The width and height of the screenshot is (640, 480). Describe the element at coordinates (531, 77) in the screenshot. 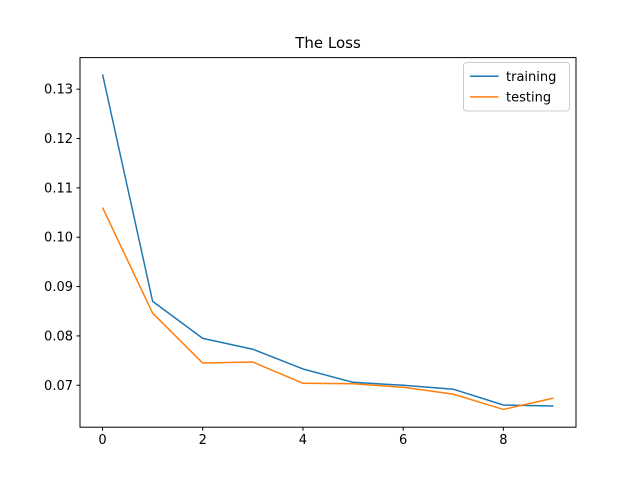

I see `legend-label-training: training` at that location.